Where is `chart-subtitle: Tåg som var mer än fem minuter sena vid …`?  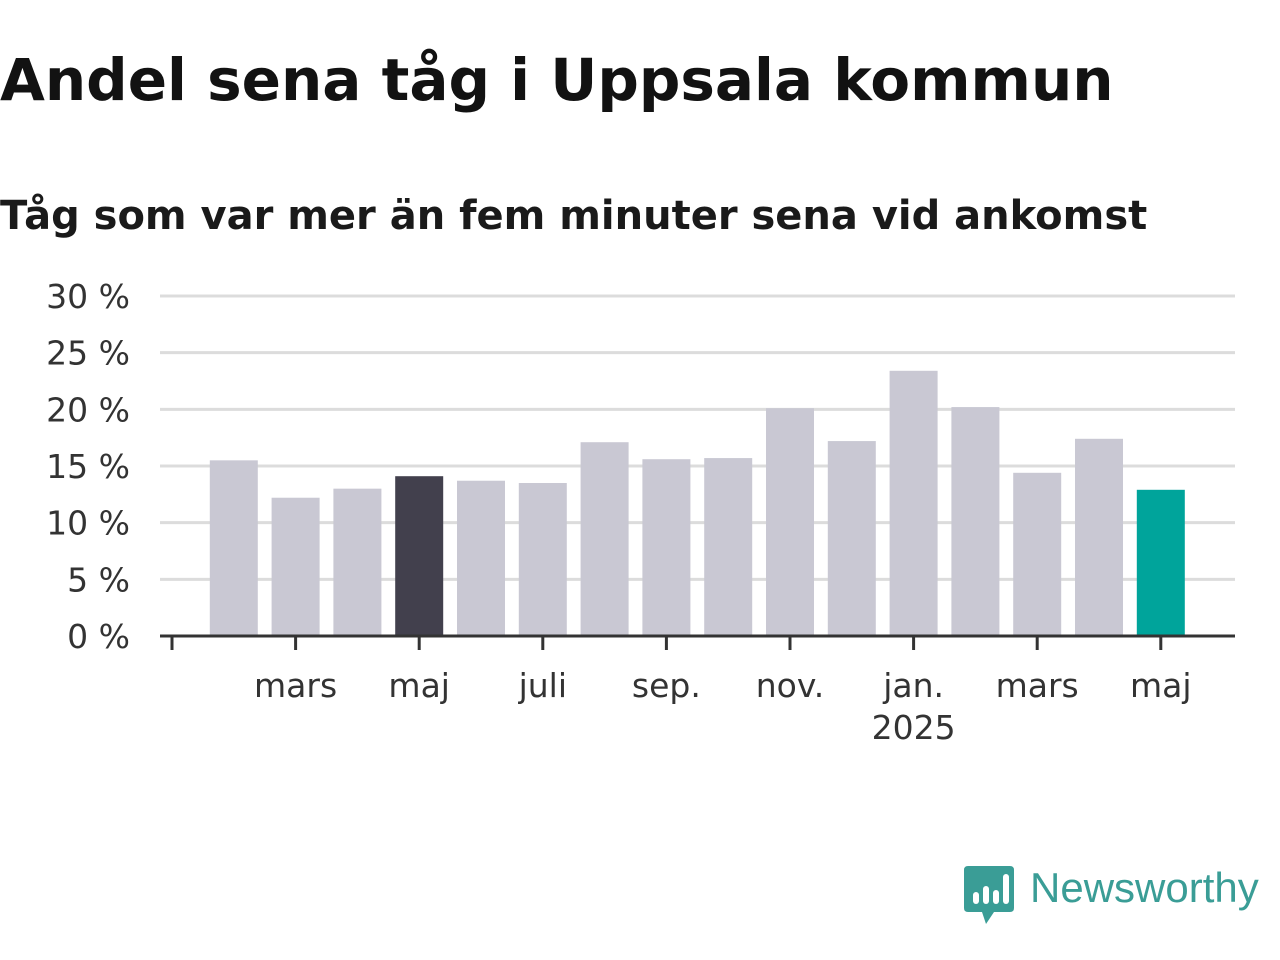 chart-subtitle: Tåg som var mer än fem minuter sena vid … is located at coordinates (574, 216).